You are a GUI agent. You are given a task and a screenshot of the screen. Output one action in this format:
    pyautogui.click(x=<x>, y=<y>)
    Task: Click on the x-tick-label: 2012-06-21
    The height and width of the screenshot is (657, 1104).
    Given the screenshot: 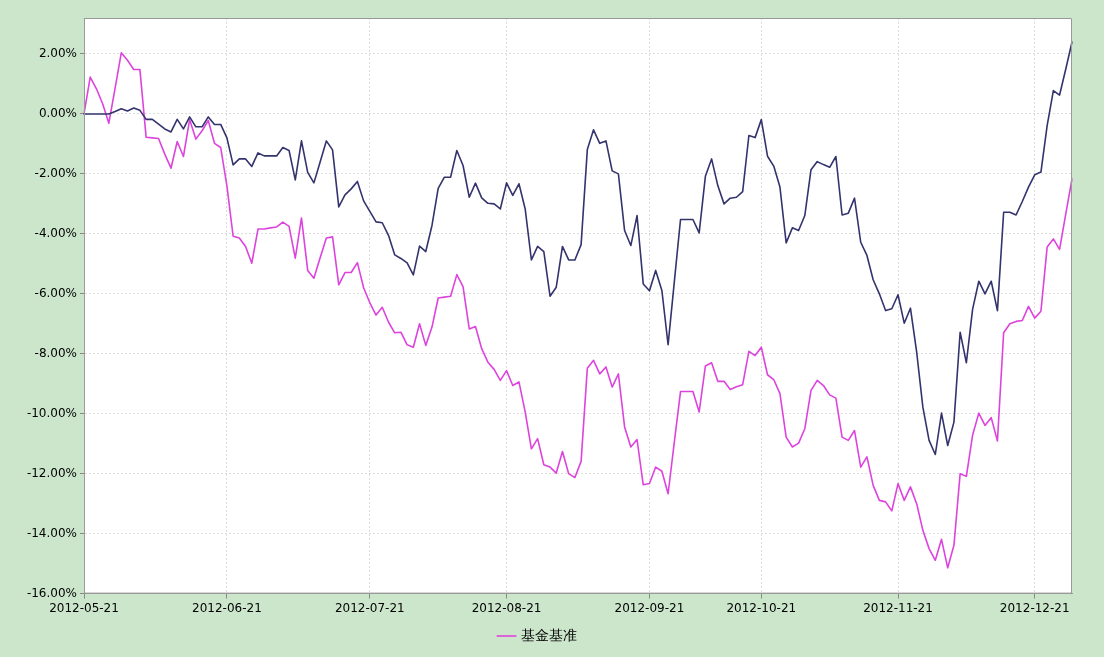 What is the action you would take?
    pyautogui.click(x=227, y=607)
    